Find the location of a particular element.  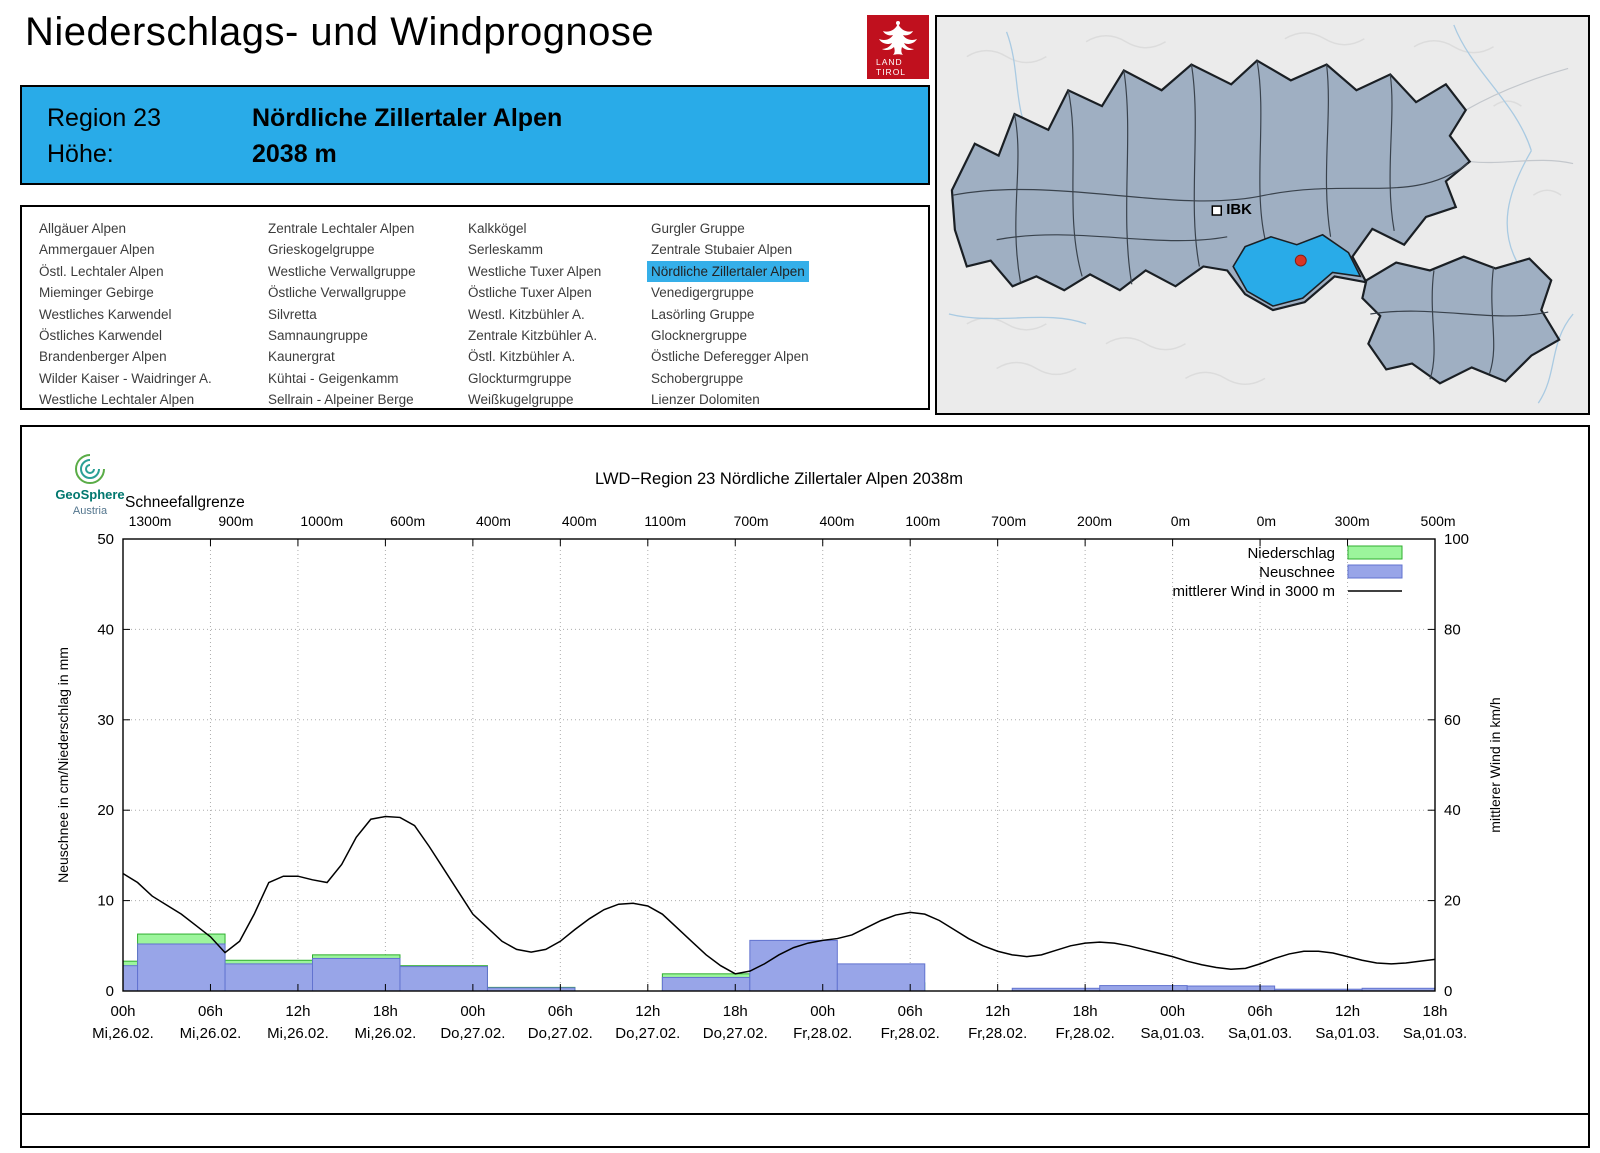

tirol-eagle-icon is located at coordinates (898, 38).